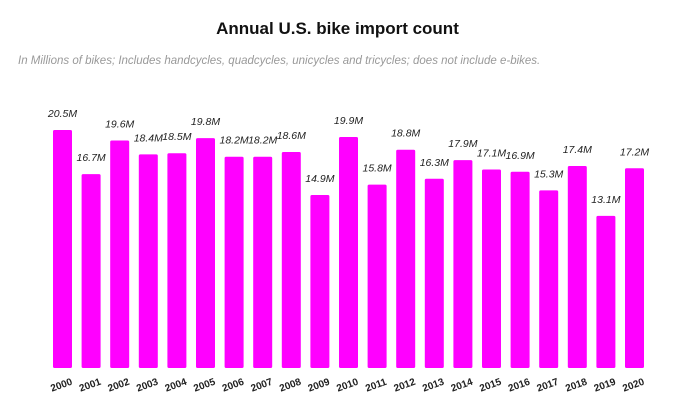 The width and height of the screenshot is (675, 410). Describe the element at coordinates (148, 261) in the screenshot. I see `bar-2003` at that location.